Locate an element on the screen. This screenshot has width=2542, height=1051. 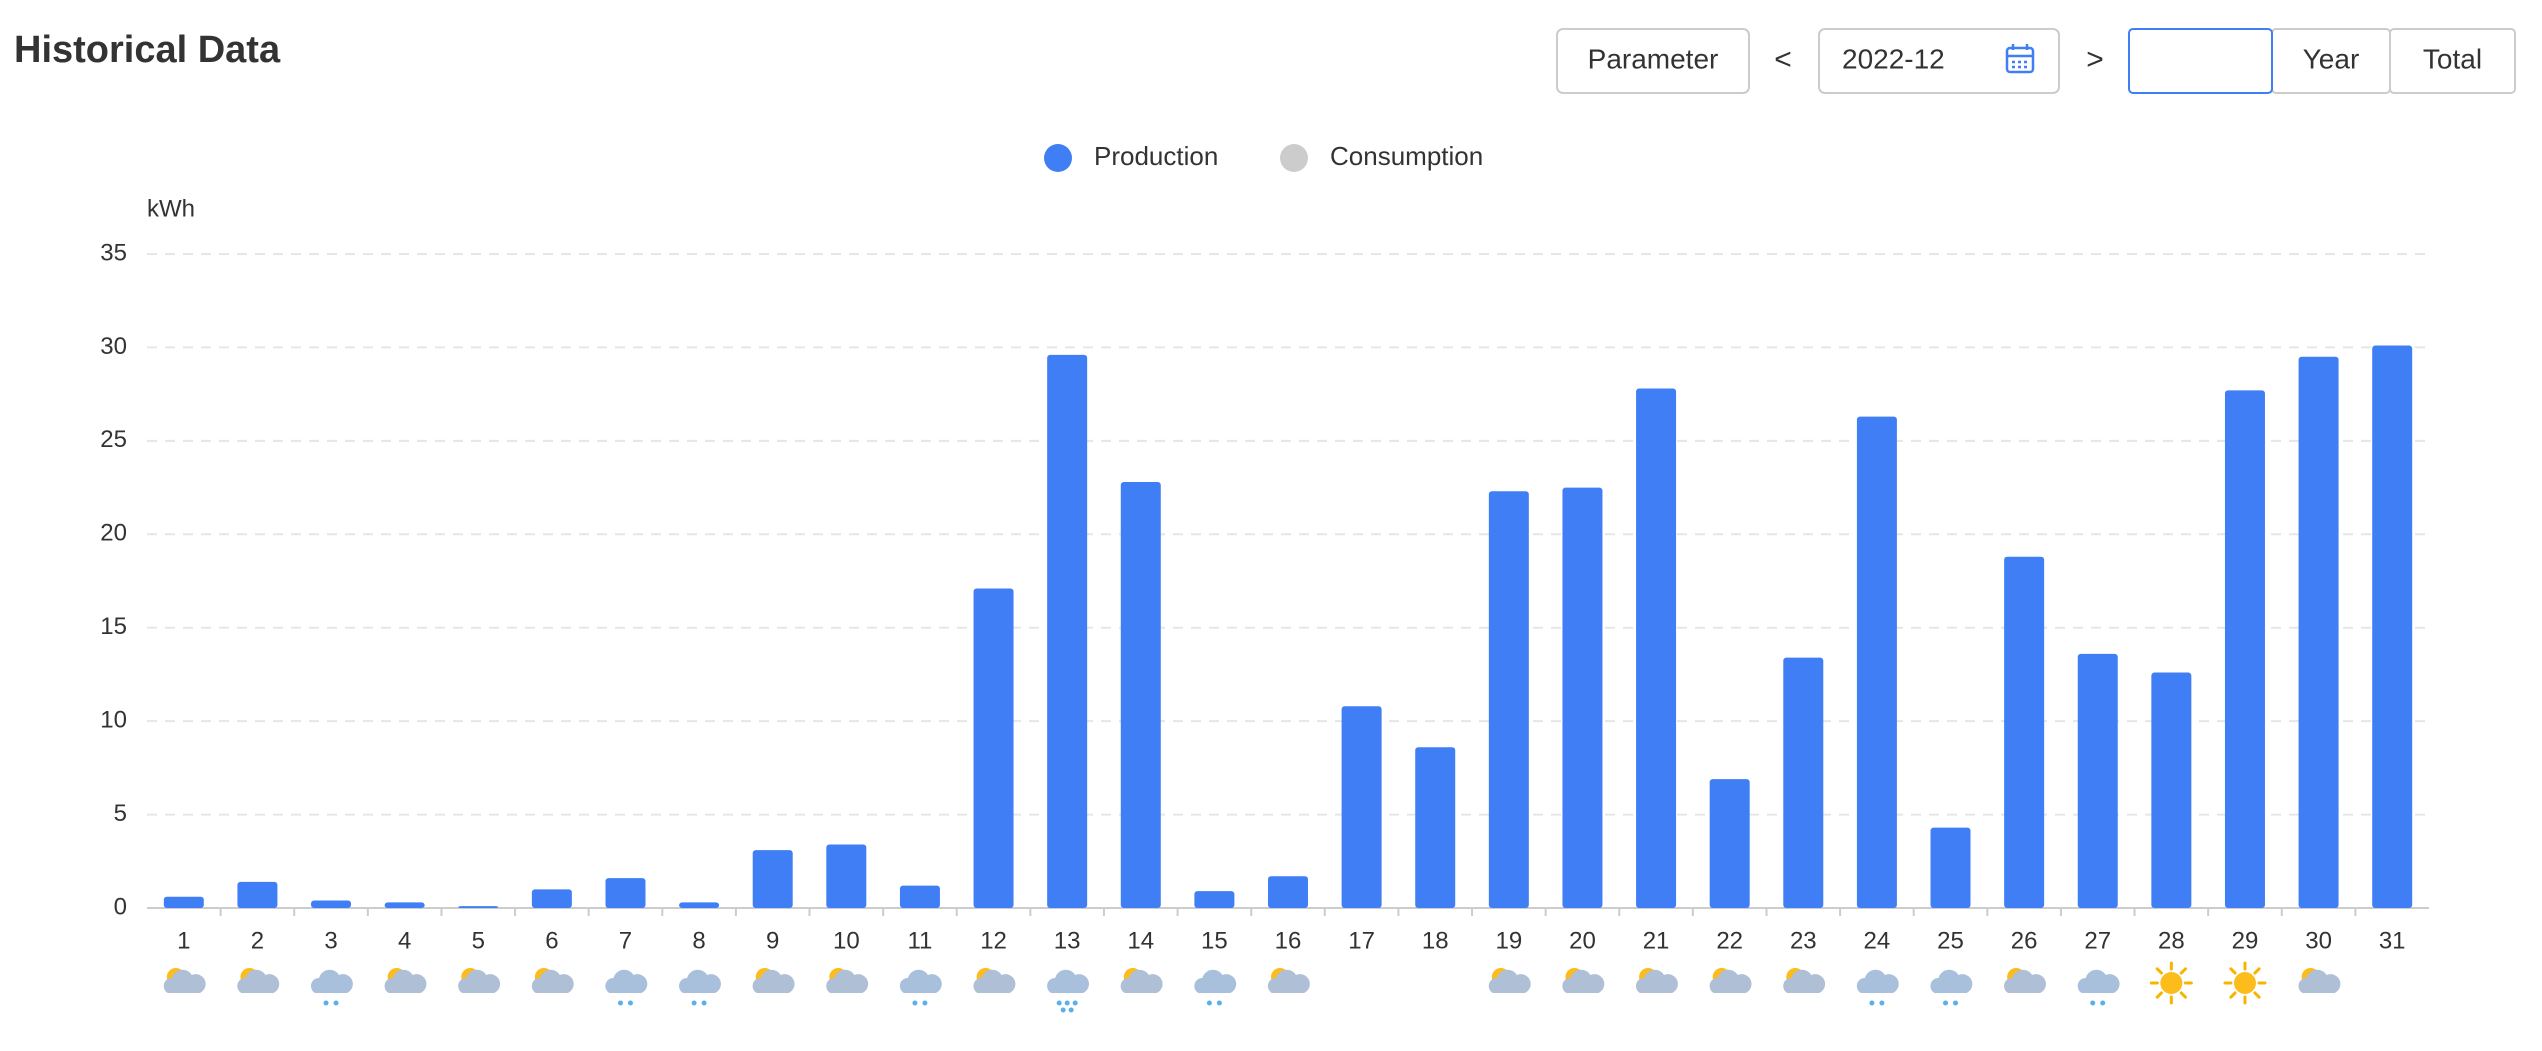
date-picker is located at coordinates (1939, 61).